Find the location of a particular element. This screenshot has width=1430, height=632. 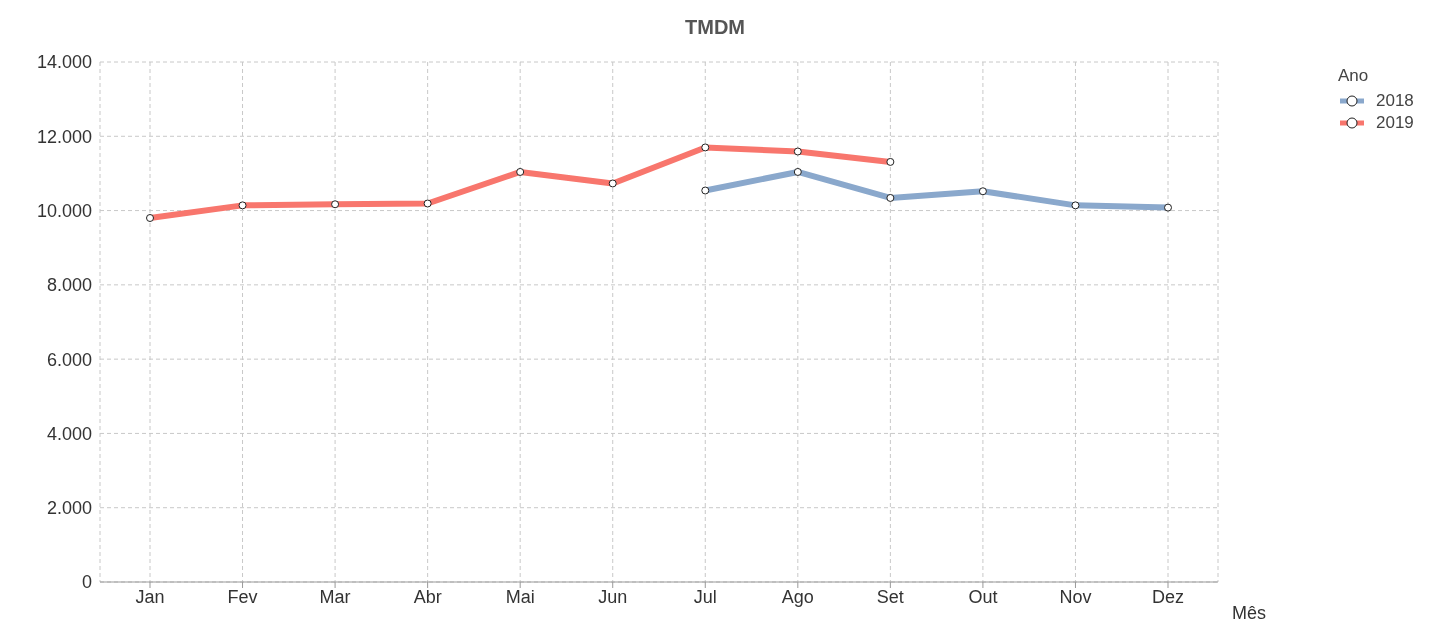

x-tick-label: Set is located at coordinates (890, 596).